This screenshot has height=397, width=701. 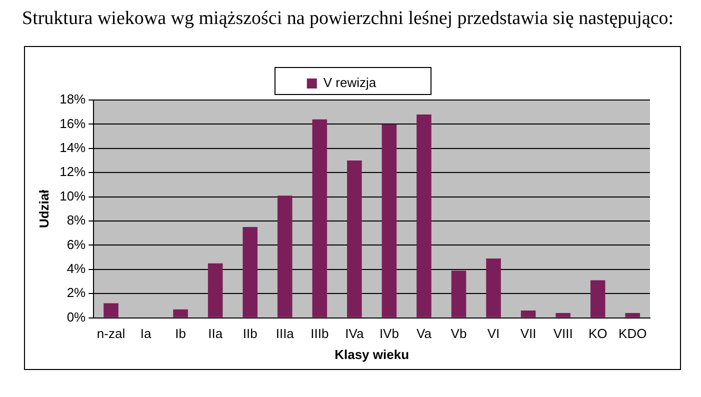 What do you see at coordinates (76, 316) in the screenshot?
I see `y-tick-label: 0%` at bounding box center [76, 316].